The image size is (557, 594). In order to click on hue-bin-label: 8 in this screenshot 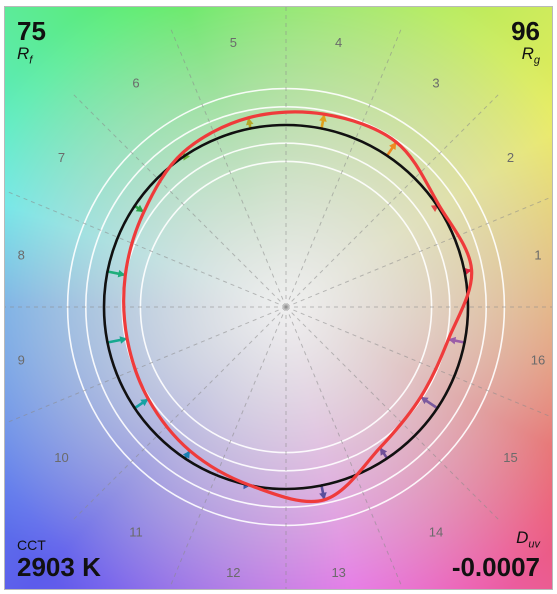, I will do `click(21, 254)`.